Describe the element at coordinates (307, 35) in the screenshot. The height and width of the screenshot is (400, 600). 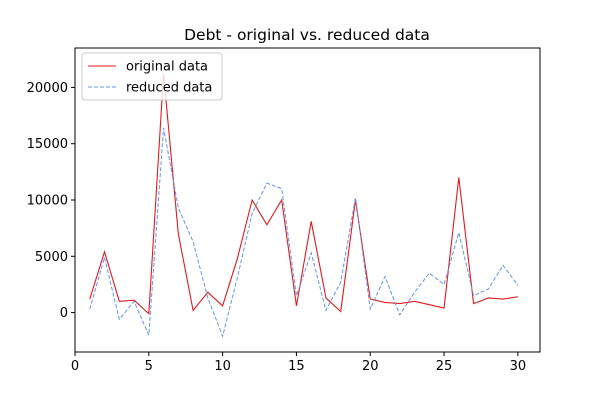
I see `chart-title: Debt - original vs. reduced data` at that location.